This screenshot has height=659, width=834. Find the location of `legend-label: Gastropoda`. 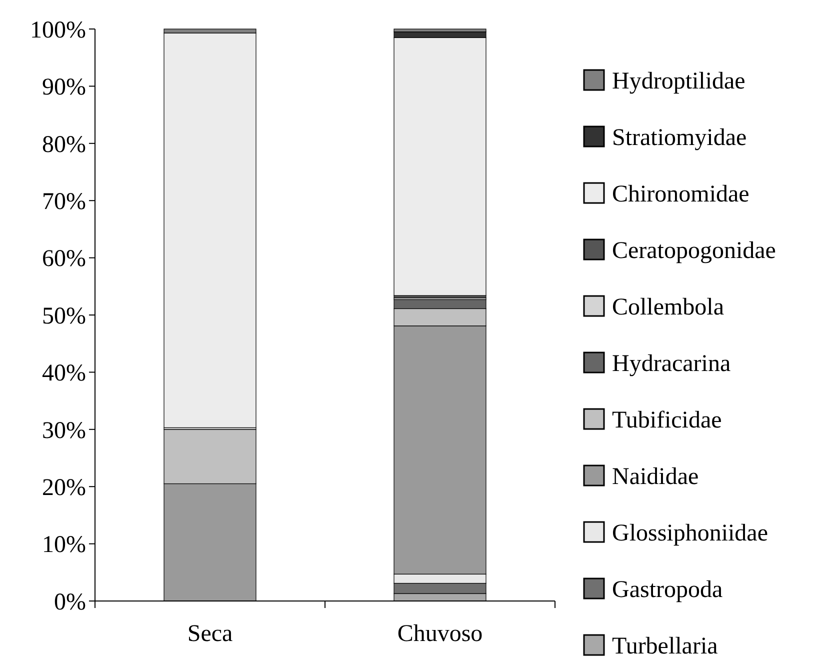

legend-label: Gastropoda is located at coordinates (667, 589).